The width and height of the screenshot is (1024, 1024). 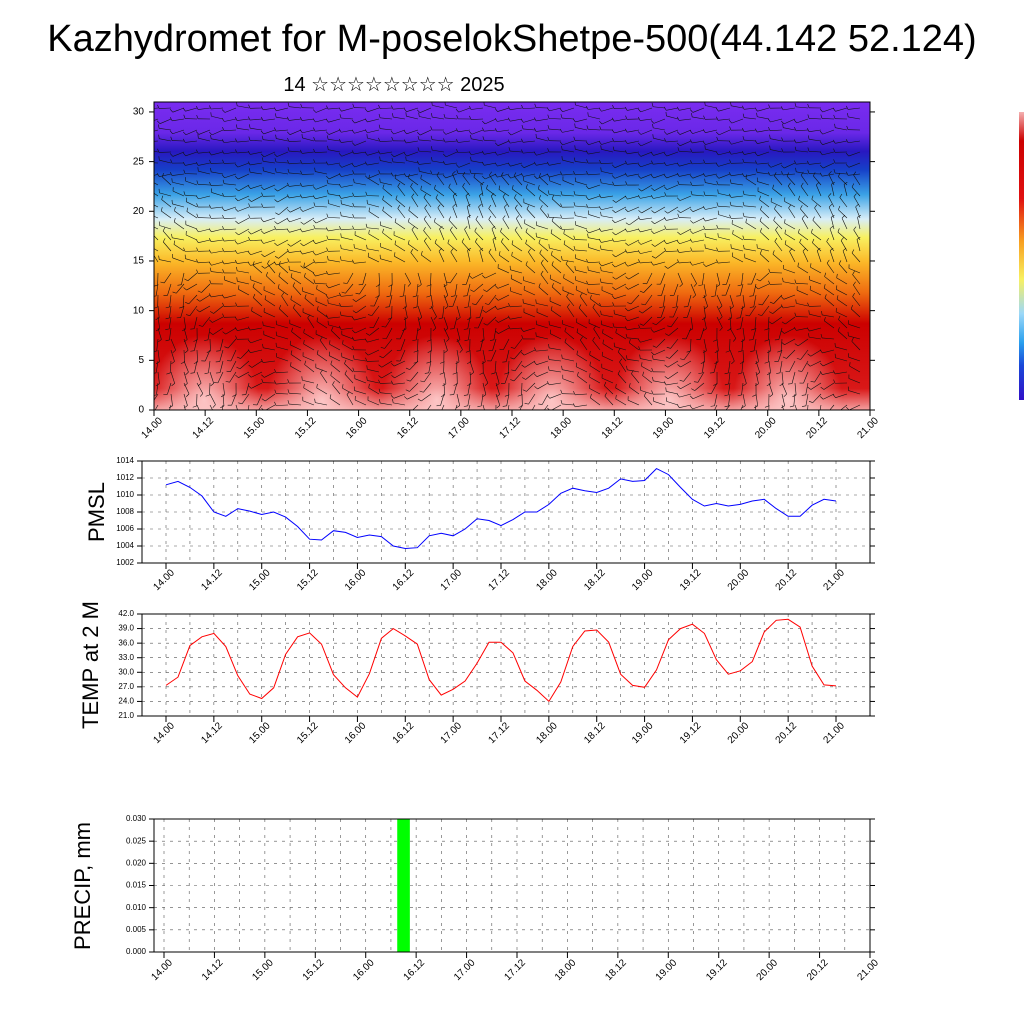 What do you see at coordinates (499, 733) in the screenshot?
I see `x-tick-label: 17.12` at bounding box center [499, 733].